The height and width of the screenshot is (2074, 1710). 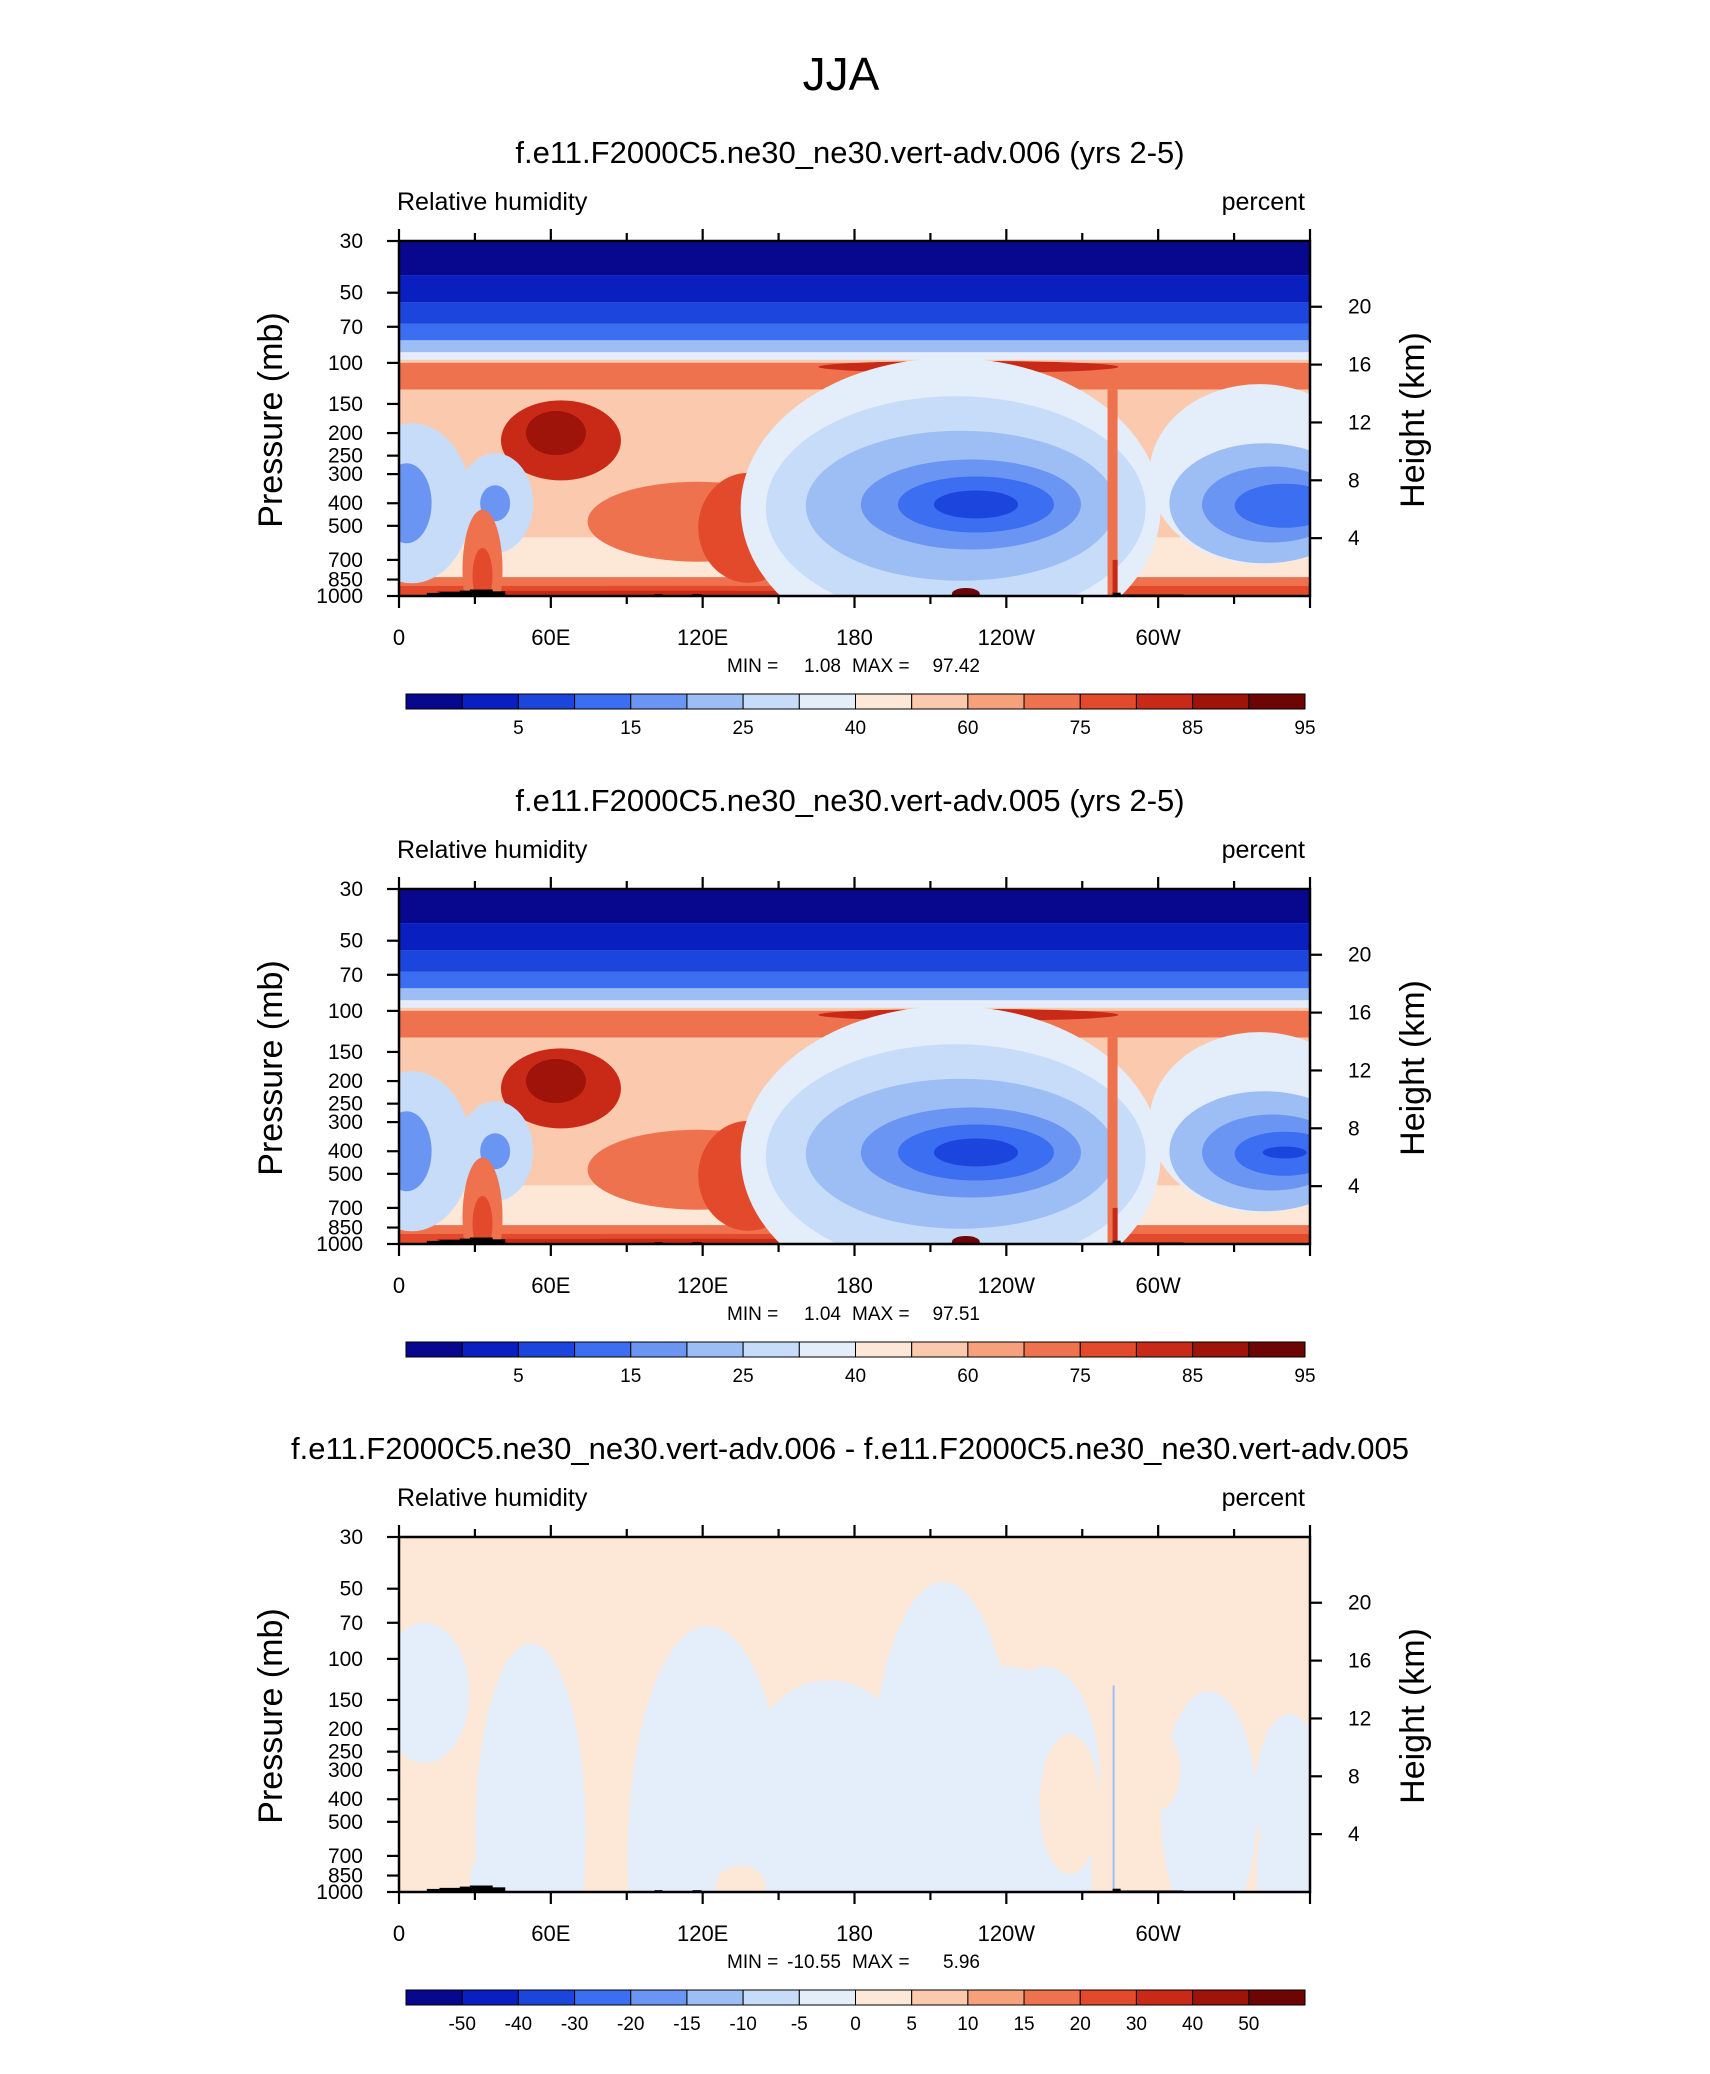 I want to click on lon-tick-label: 120E, so click(x=702, y=1933).